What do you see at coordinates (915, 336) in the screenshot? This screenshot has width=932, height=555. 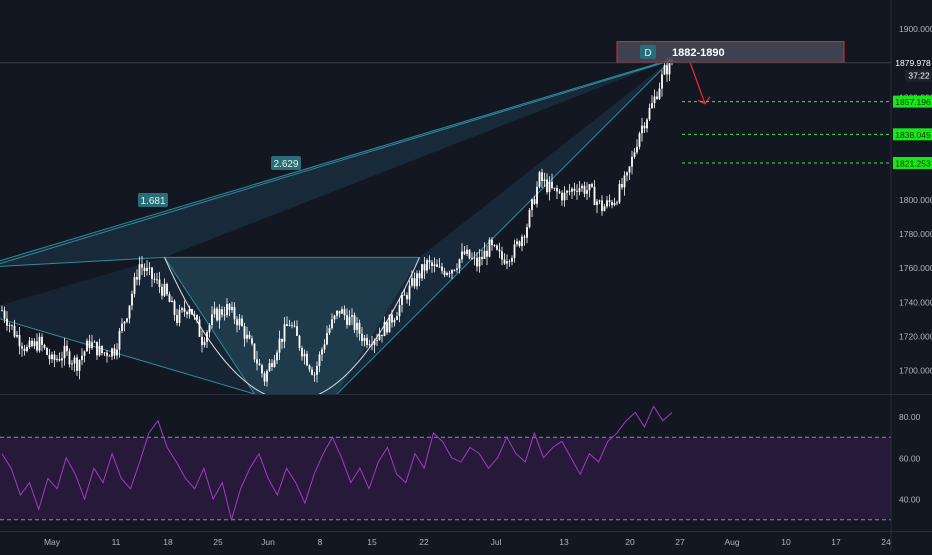 I see `price-tick-label: 1720.000` at bounding box center [915, 336].